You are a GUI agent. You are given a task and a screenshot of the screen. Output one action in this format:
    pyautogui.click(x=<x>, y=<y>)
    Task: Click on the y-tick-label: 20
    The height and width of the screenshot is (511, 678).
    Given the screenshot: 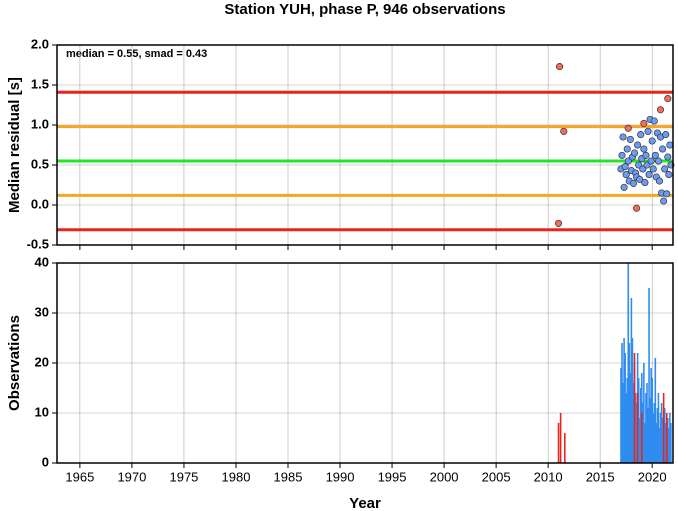 What is the action you would take?
    pyautogui.click(x=42, y=361)
    